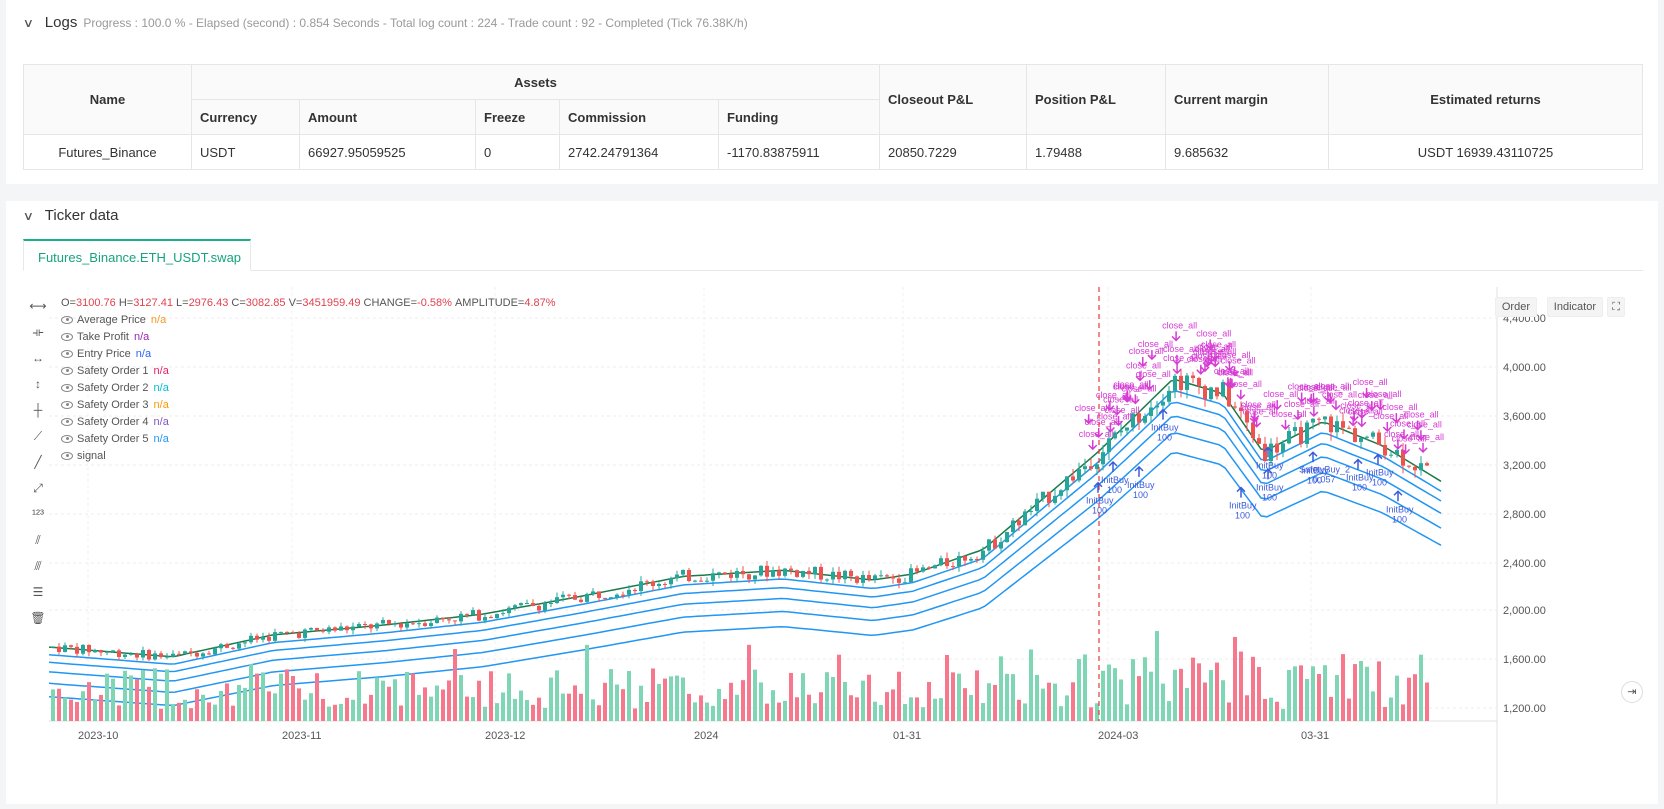  Describe the element at coordinates (308, 336) in the screenshot. I see `legend-item: Take Profit n/a` at that location.